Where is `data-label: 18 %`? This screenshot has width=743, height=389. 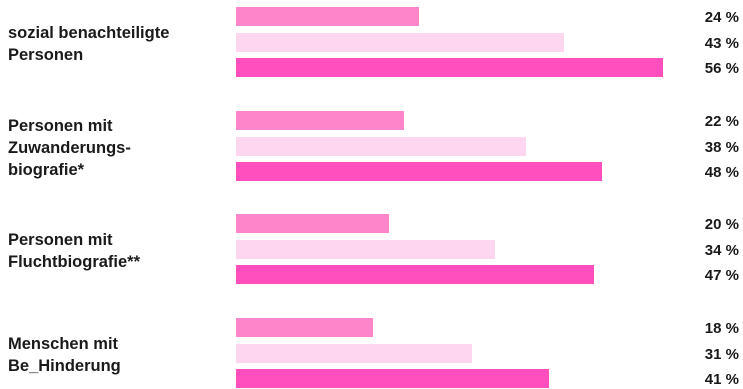
data-label: 18 % is located at coordinates (721, 328).